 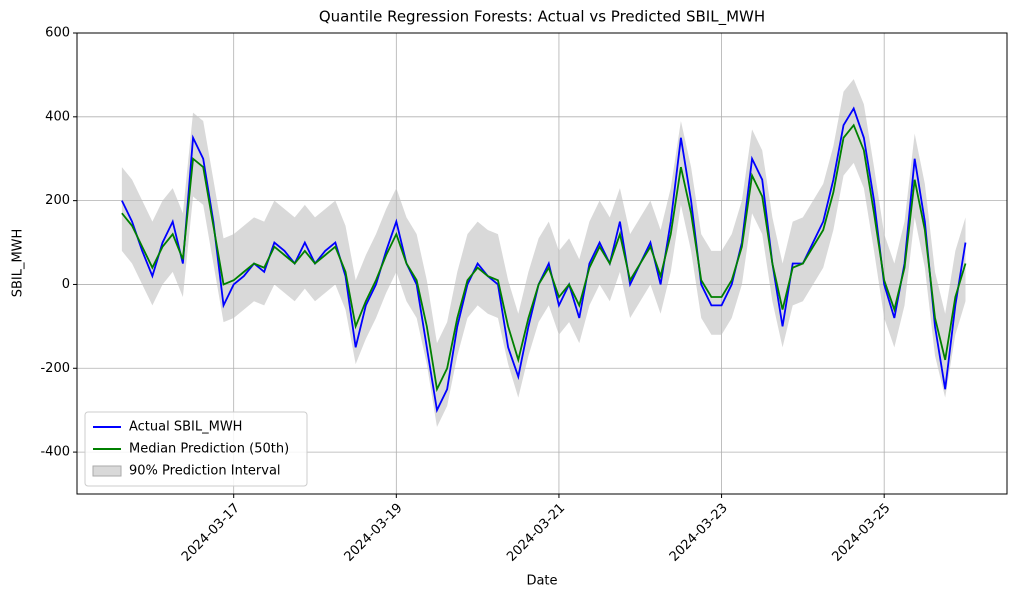 What do you see at coordinates (699, 533) in the screenshot?
I see `x-tick-label: 2024-03-23` at bounding box center [699, 533].